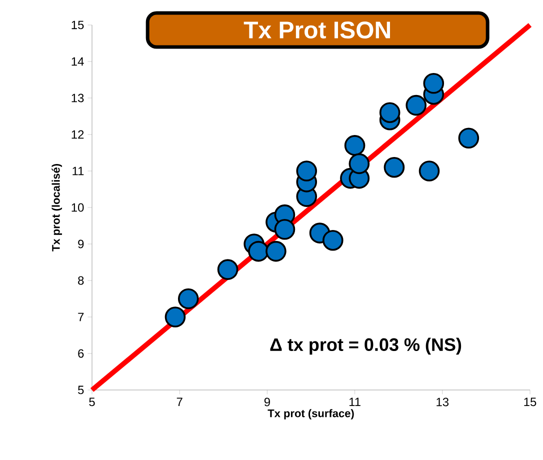 The height and width of the screenshot is (460, 543). Describe the element at coordinates (78, 207) in the screenshot. I see `y-tick-label: 10` at that location.